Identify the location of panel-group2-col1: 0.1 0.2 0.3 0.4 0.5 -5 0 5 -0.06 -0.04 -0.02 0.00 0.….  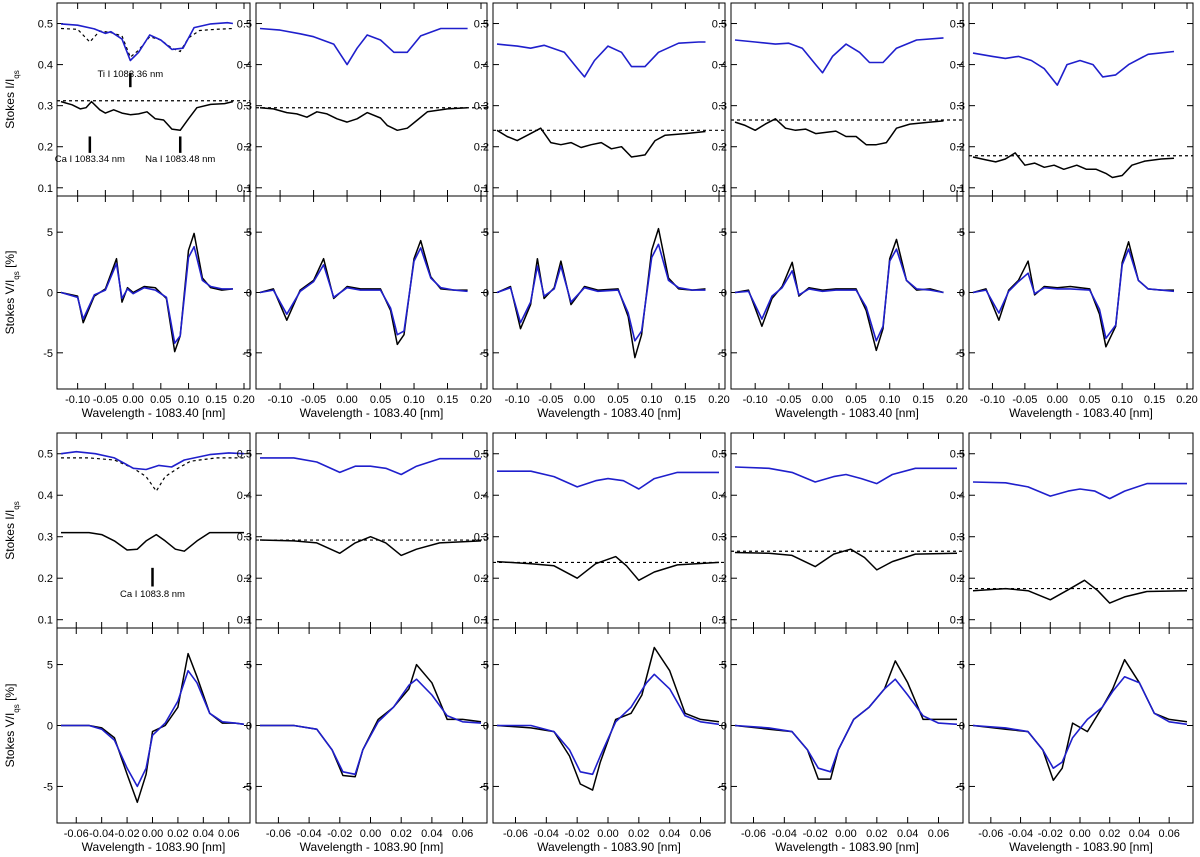
(127, 643).